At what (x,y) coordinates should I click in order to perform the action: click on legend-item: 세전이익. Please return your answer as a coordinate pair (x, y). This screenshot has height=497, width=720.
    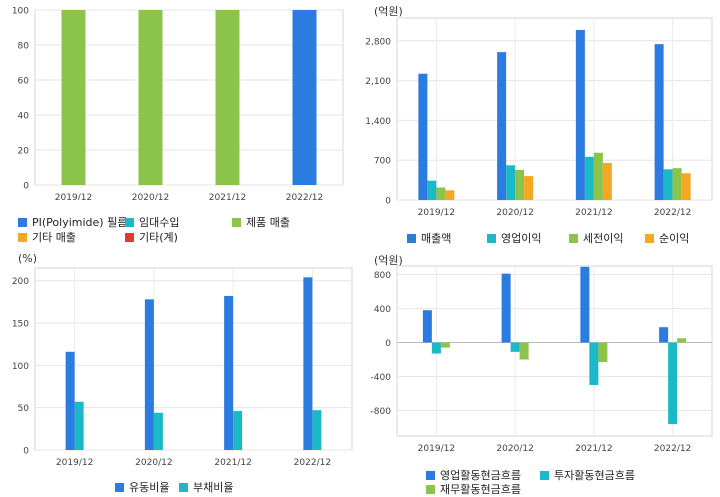
    Looking at the image, I should click on (596, 238).